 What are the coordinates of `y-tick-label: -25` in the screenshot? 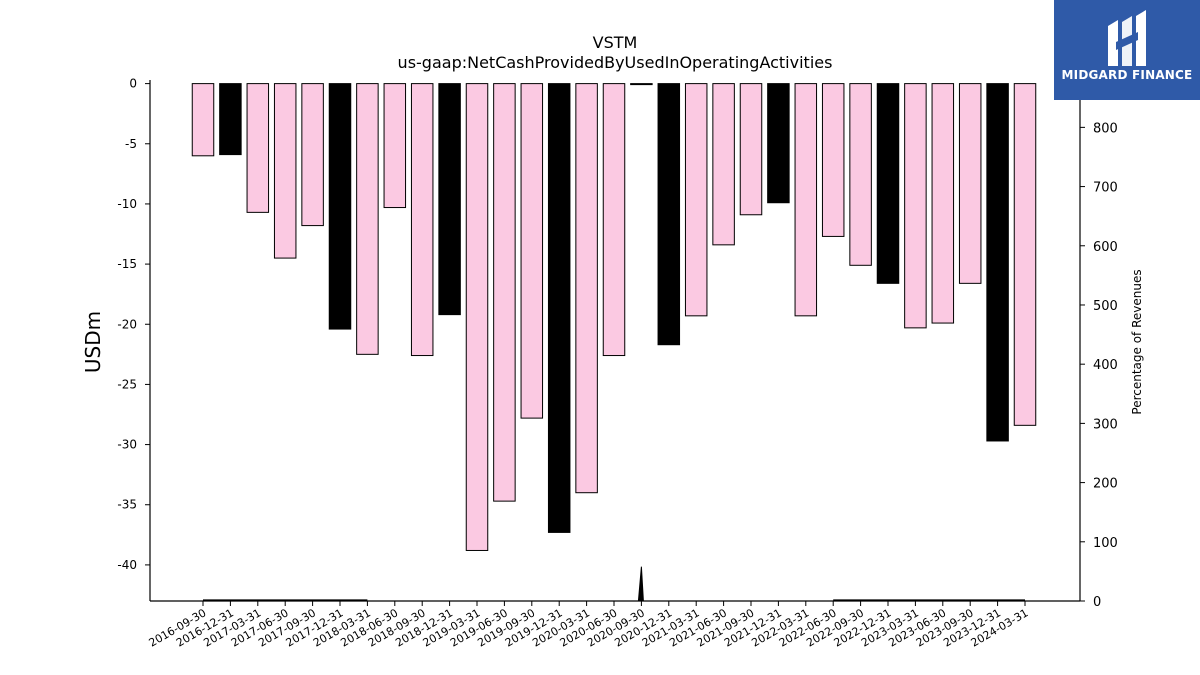 It's located at (127, 384).